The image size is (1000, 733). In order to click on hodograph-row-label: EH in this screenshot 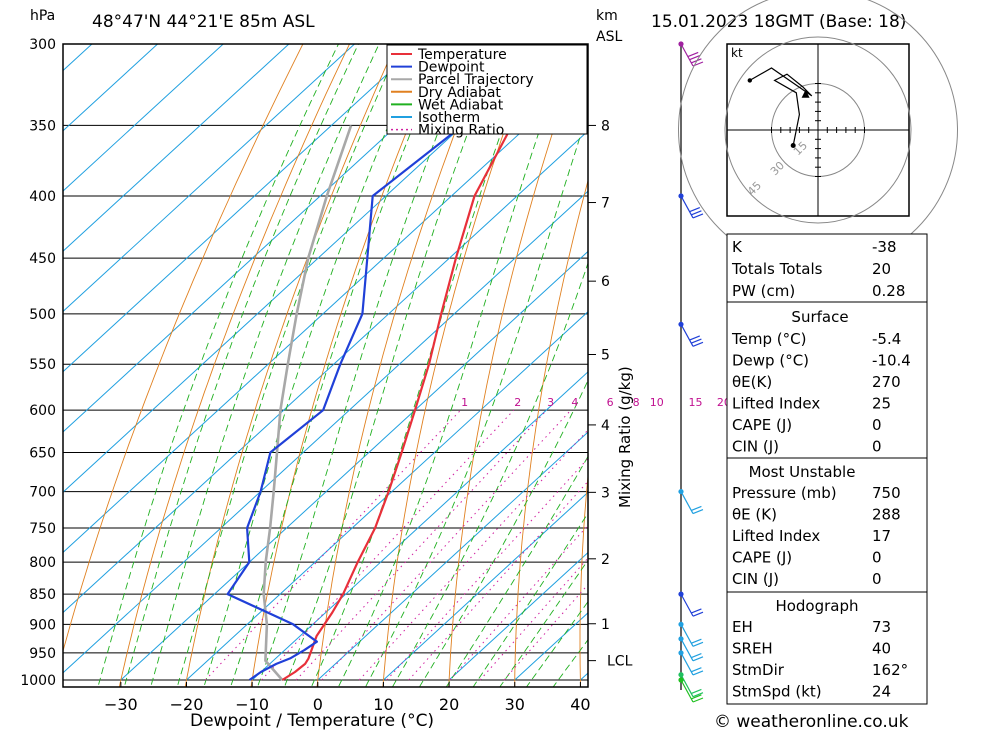, I will do `click(742, 627)`.